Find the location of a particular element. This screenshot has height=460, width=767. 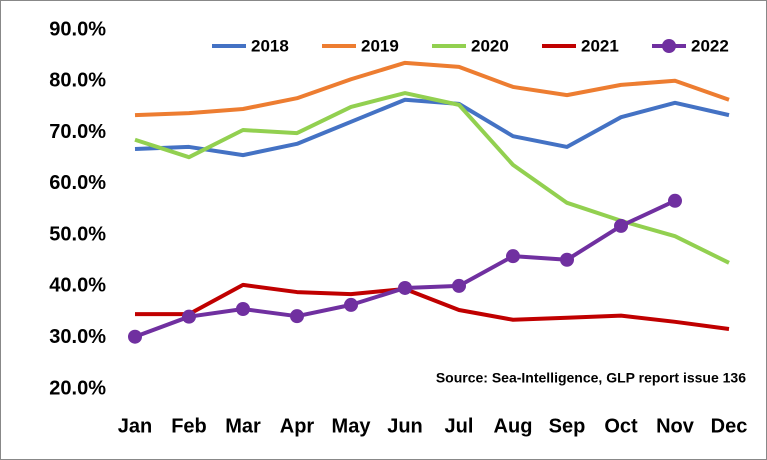

y-tick-label: 40.0% is located at coordinates (77, 286).